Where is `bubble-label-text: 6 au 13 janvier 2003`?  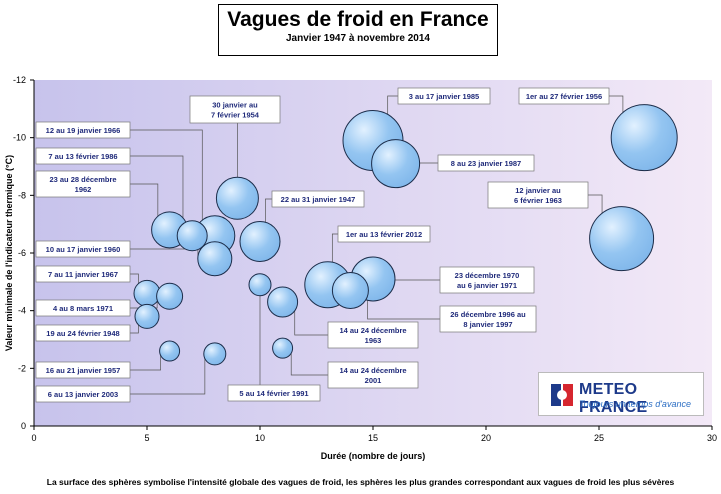
bubble-label-text: 6 au 13 janvier 2003 is located at coordinates (83, 394).